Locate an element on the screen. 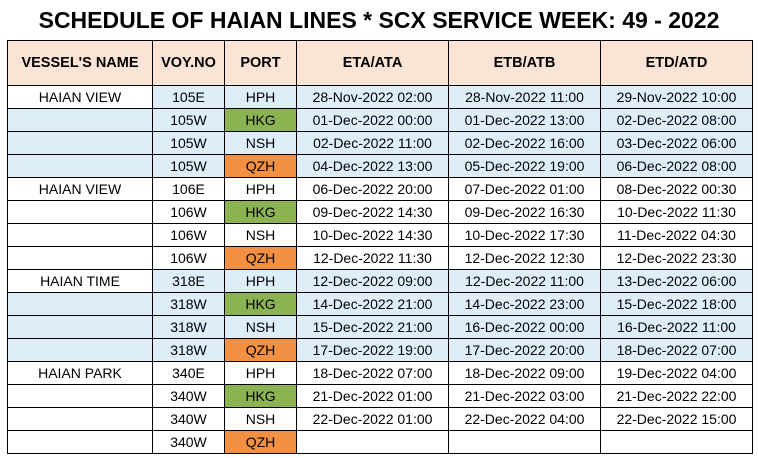 The width and height of the screenshot is (758, 458). etb-cell: 22-Dec-2022 04:00 is located at coordinates (524, 419).